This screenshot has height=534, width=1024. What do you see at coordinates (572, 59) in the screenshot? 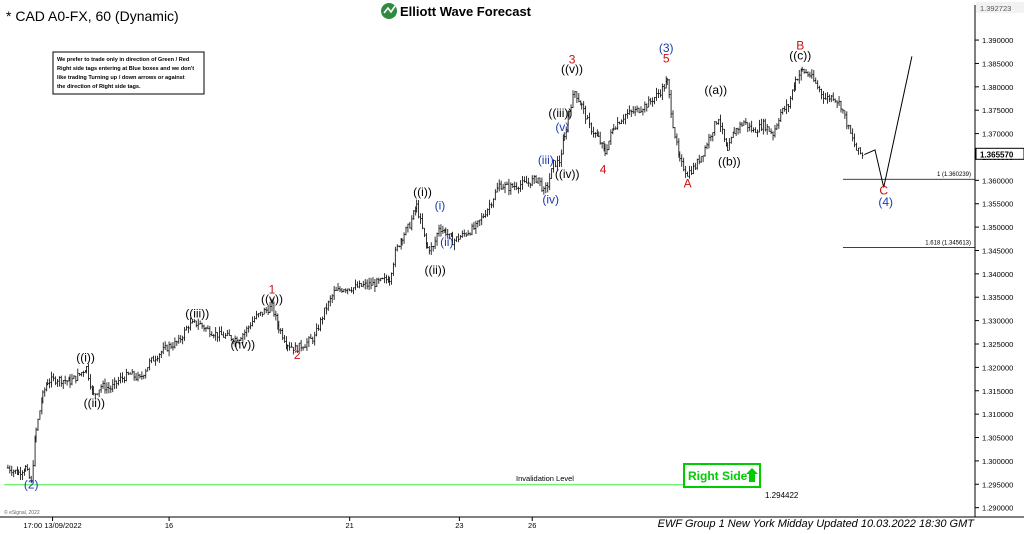
I see `wave-label-17: 3` at bounding box center [572, 59].